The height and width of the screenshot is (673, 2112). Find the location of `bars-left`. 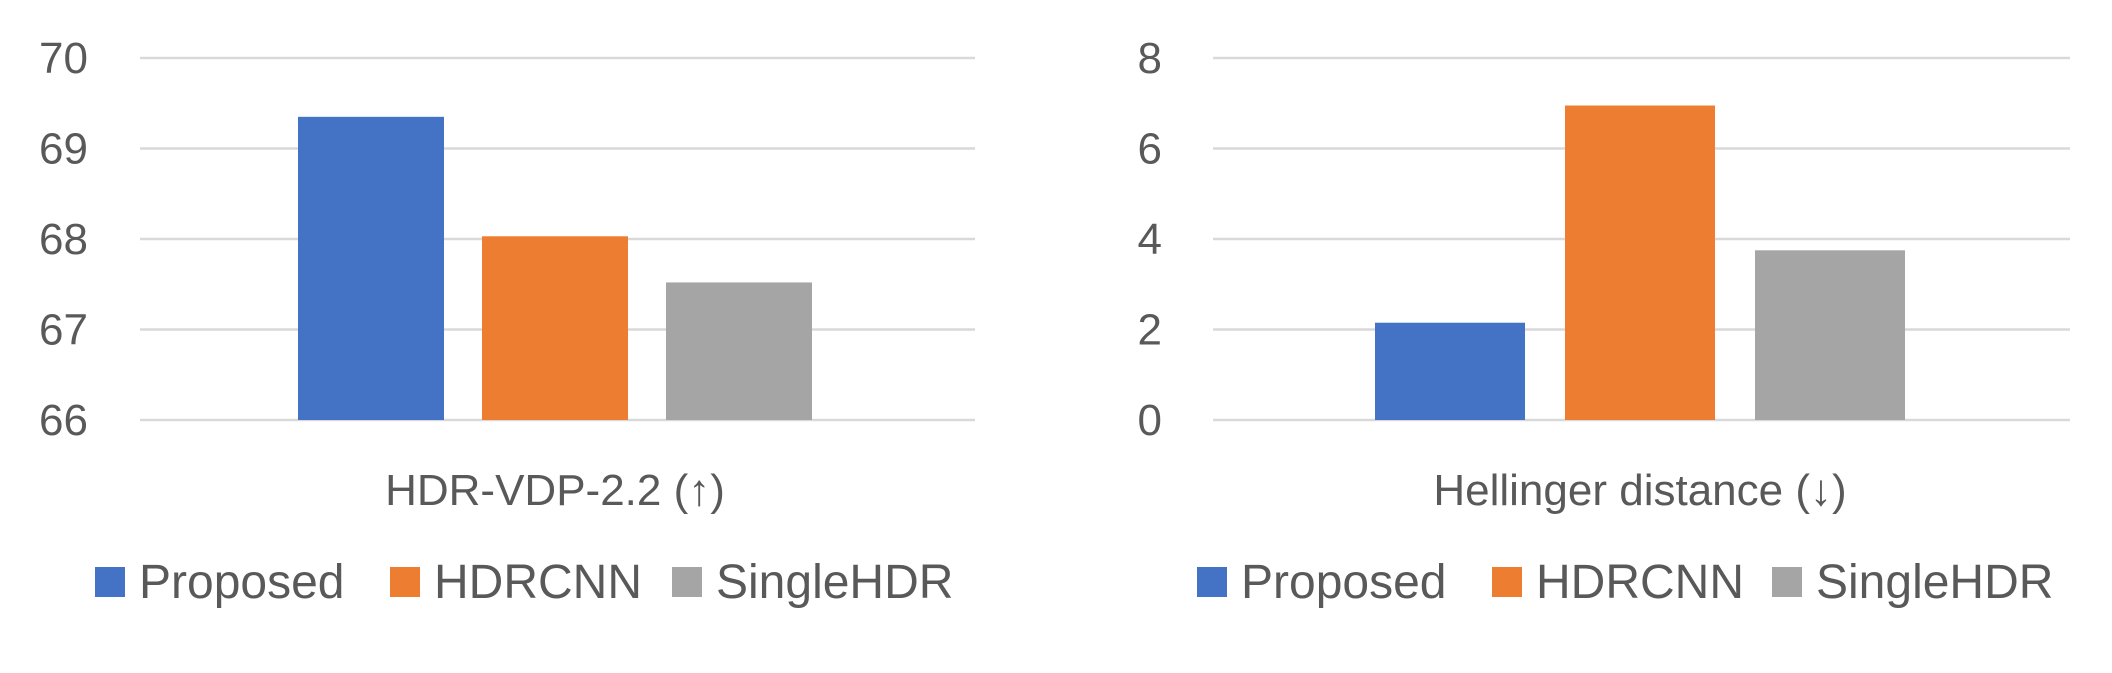

bars-left is located at coordinates (555, 268).